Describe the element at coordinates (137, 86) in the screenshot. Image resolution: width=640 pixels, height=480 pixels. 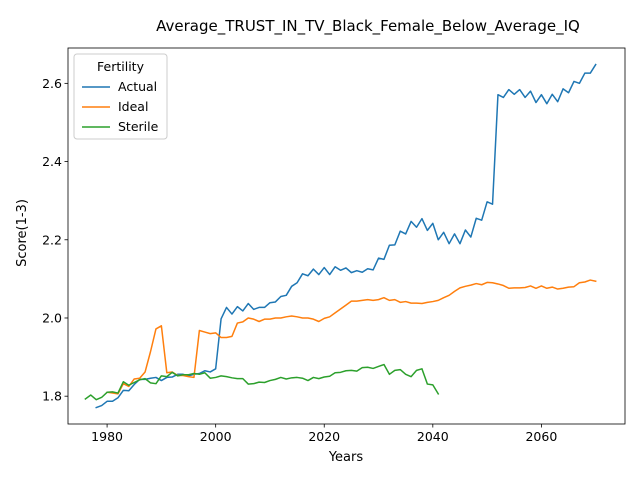
I see `legend-entry-label: Actual` at that location.